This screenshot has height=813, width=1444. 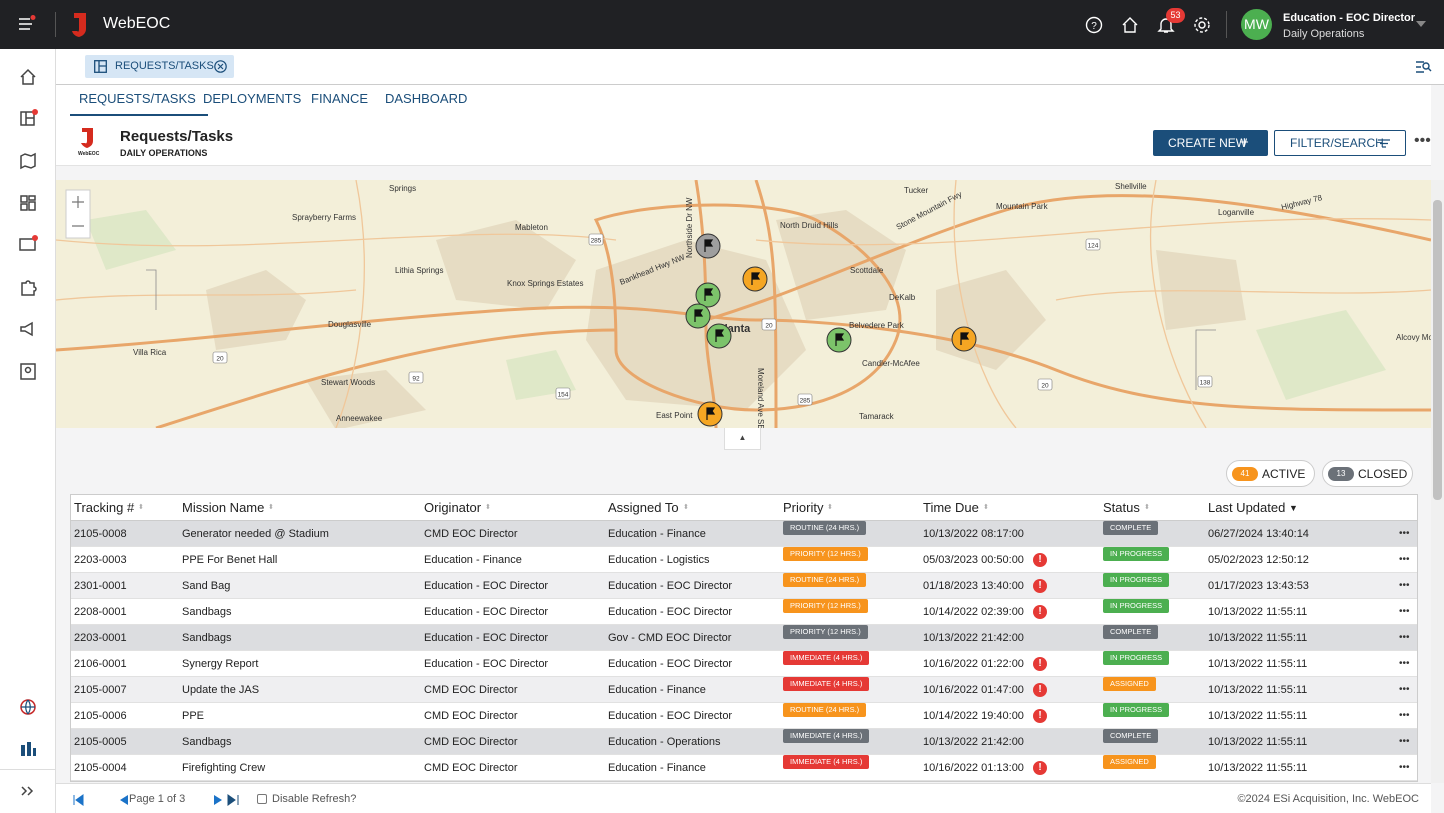 I want to click on sort-icon: ▼, so click(x=1293, y=508).